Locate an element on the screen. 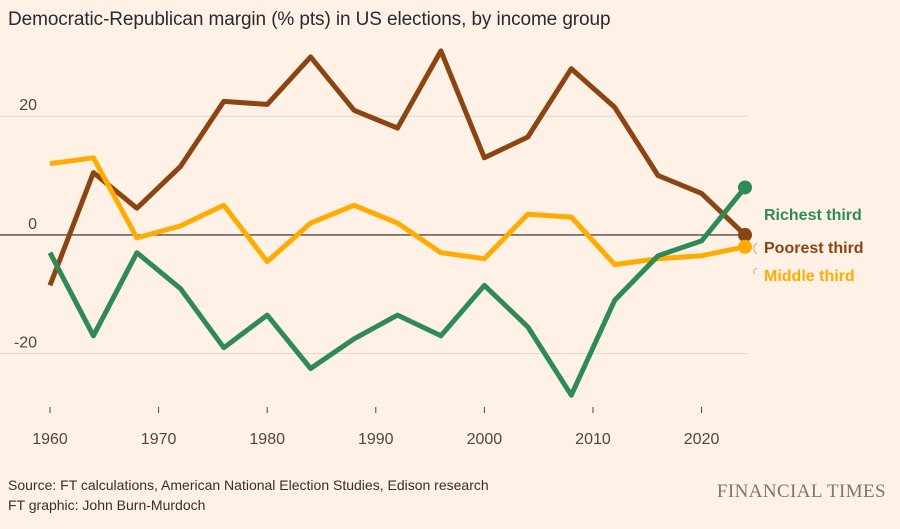 This screenshot has height=529, width=900. leader-poorest is located at coordinates (755, 248).